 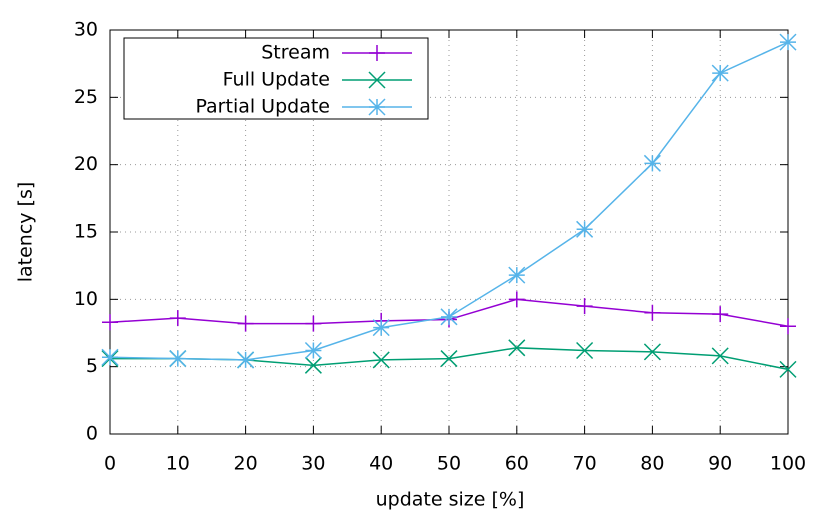 What do you see at coordinates (585, 464) in the screenshot?
I see `x-tick-label: 70` at bounding box center [585, 464].